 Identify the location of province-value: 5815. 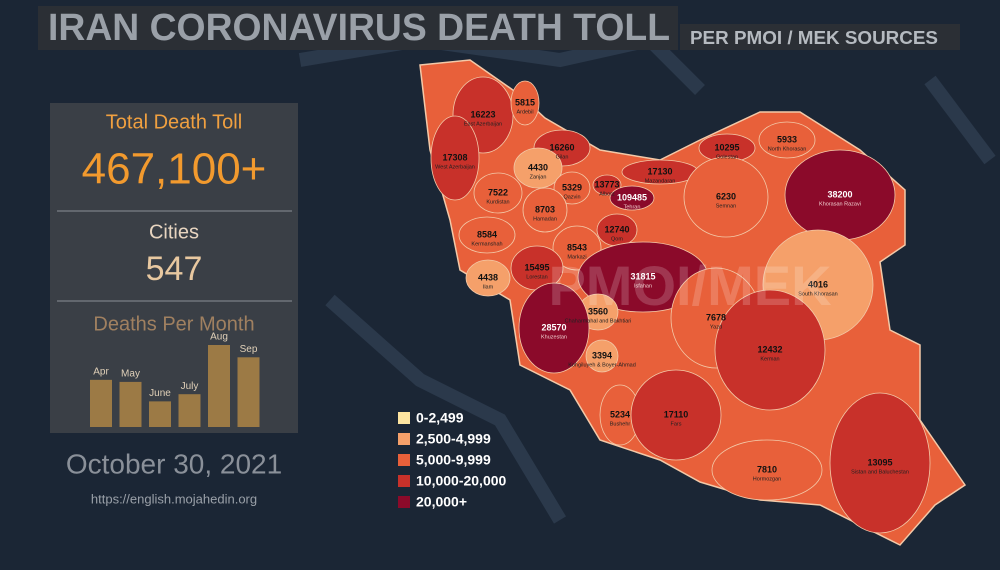
(525, 102).